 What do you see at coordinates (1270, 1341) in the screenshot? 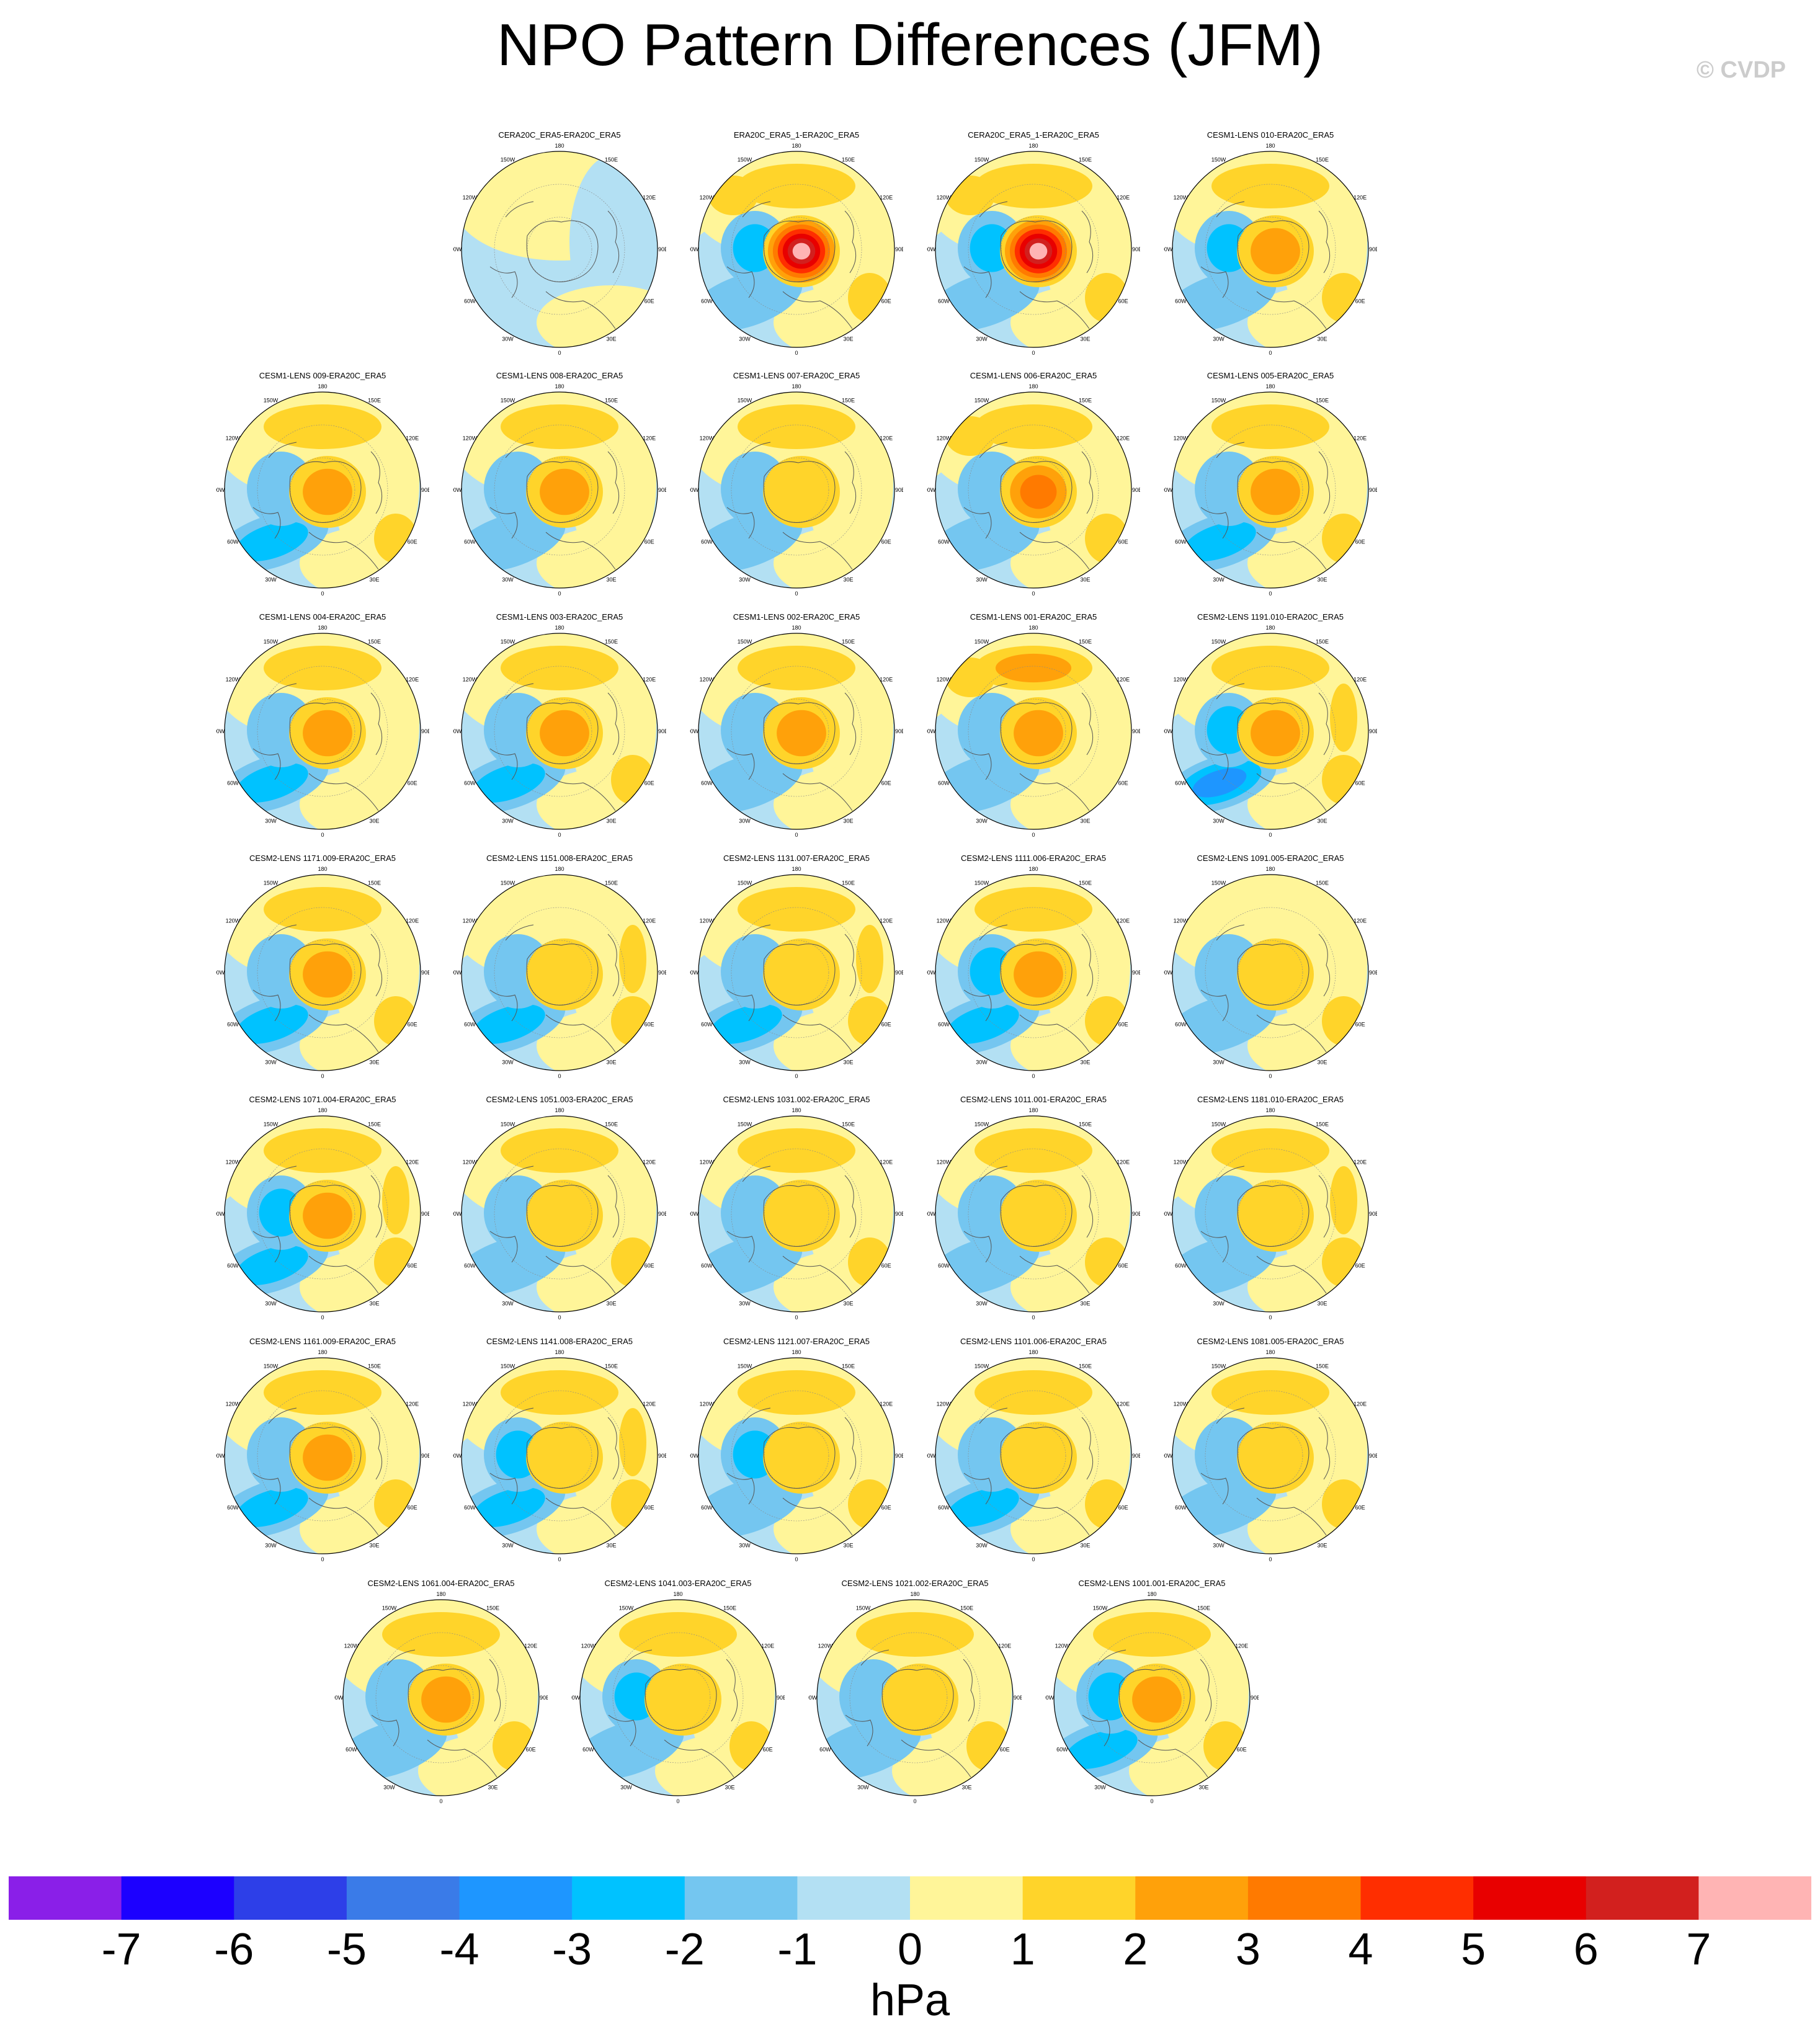
I see `panel-title: CESM2-LENS 1081.005-ERA20C_ERA5` at bounding box center [1270, 1341].